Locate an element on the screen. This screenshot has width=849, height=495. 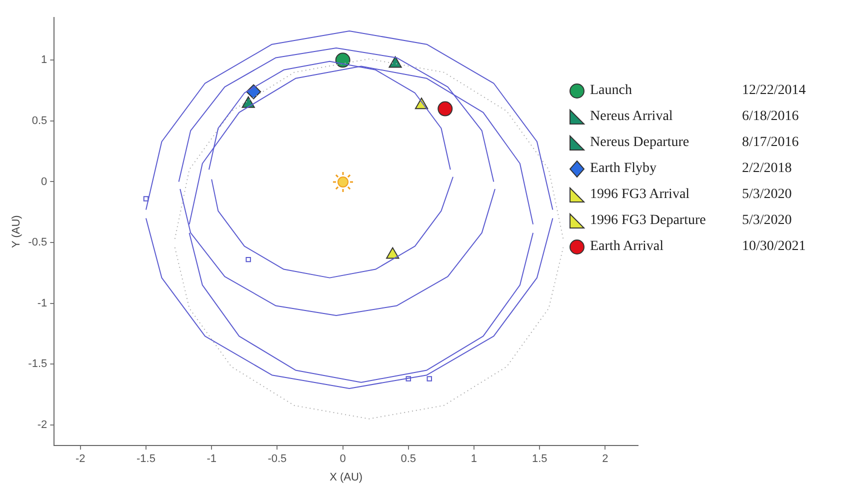
x-tick-label: 1.5 is located at coordinates (540, 459).